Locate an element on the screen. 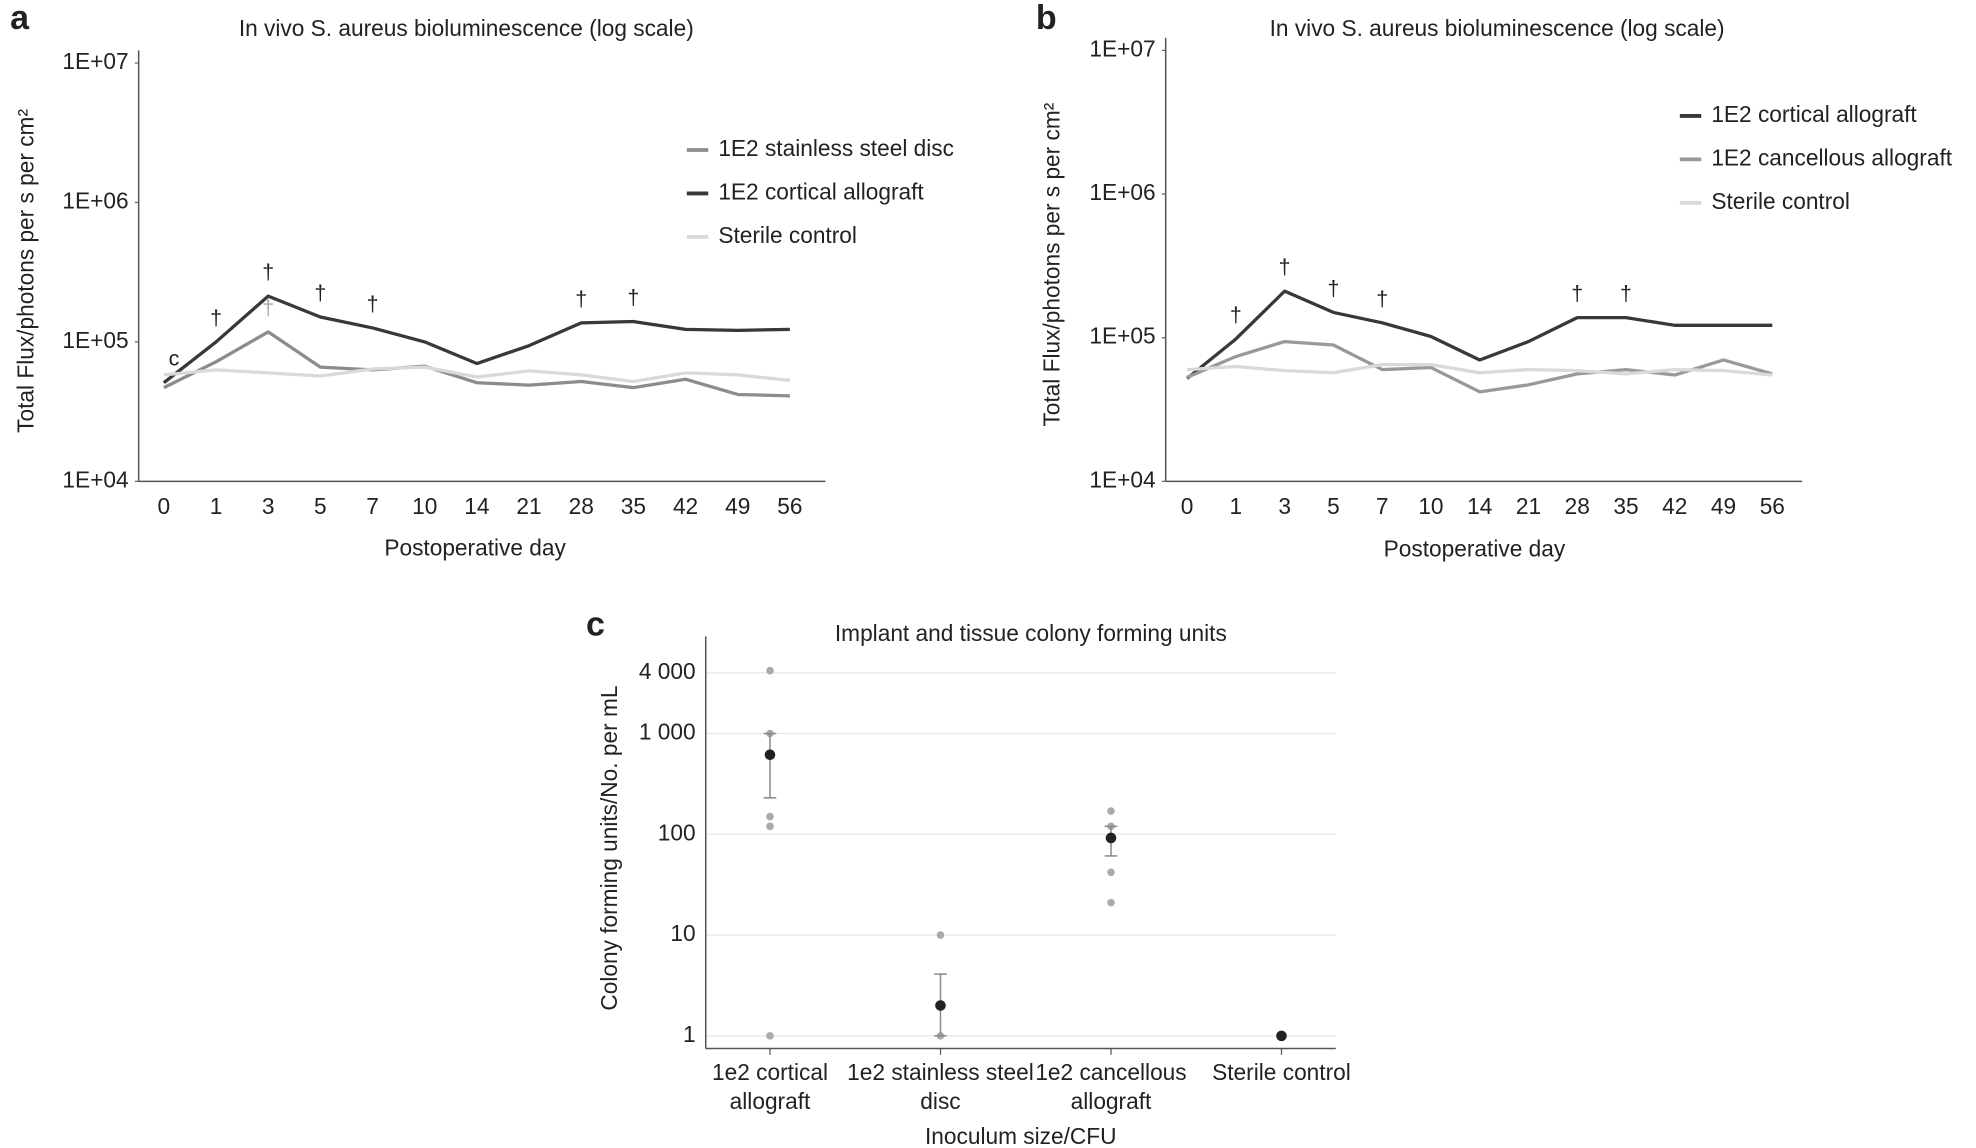  x-tick-label-box: 1e2 cortical allograft is located at coordinates (769, 1086).